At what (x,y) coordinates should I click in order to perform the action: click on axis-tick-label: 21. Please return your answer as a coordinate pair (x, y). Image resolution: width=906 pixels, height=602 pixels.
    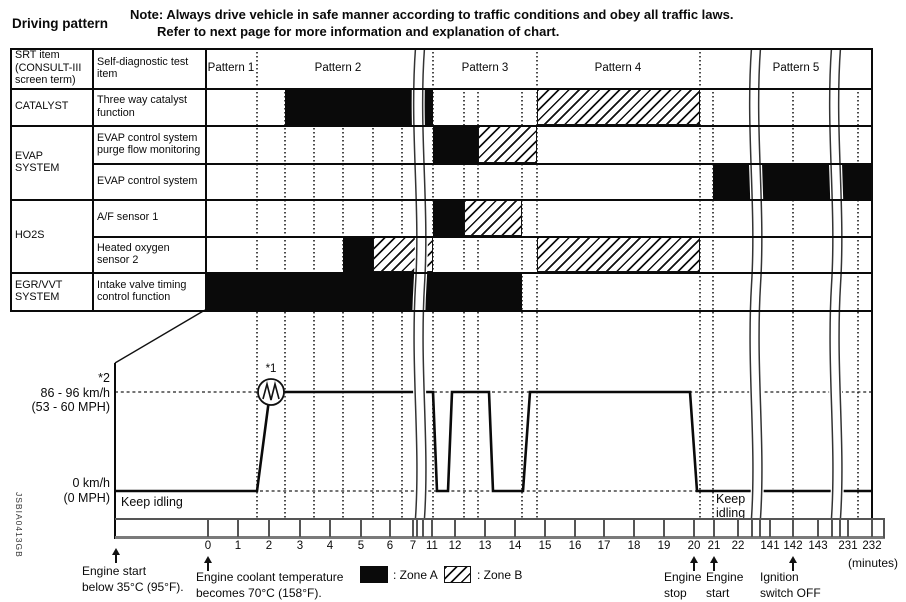
    Looking at the image, I should click on (714, 546).